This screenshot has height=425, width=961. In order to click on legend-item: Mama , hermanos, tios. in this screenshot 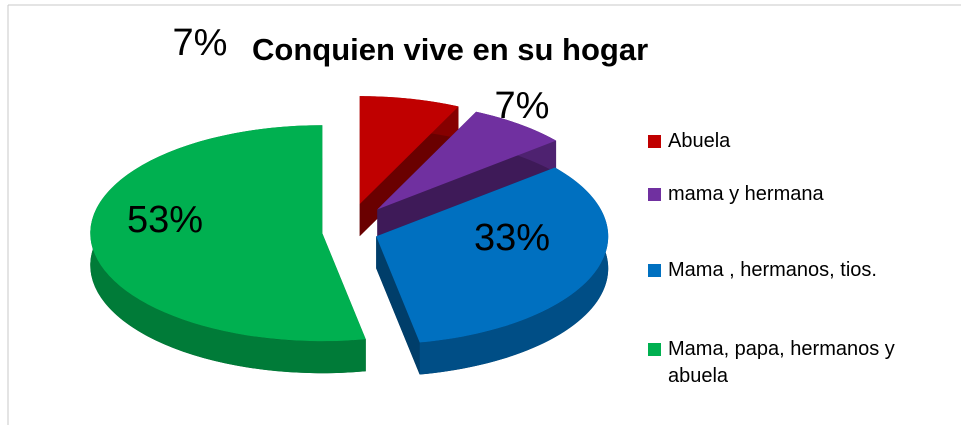, I will do `click(798, 270)`.